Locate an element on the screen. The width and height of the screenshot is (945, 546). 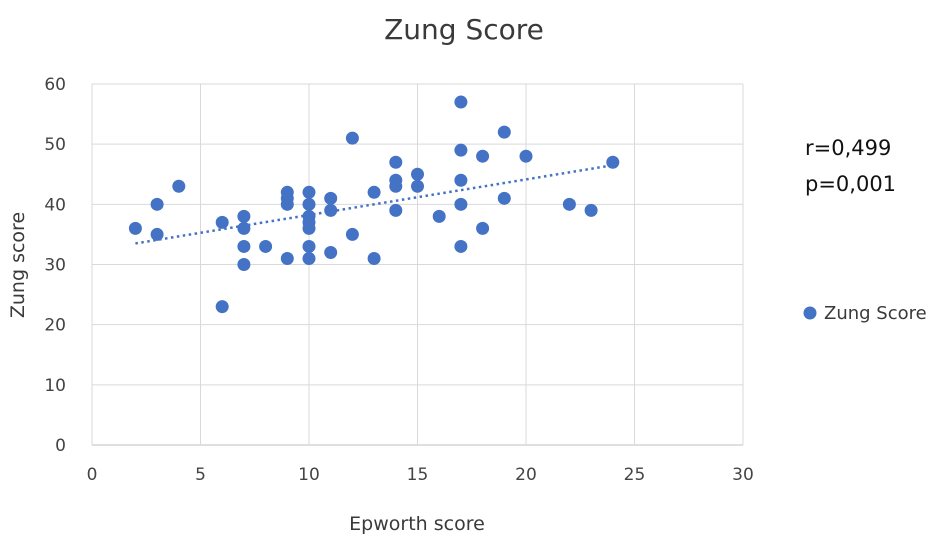
trendline-layer is located at coordinates (374, 204).